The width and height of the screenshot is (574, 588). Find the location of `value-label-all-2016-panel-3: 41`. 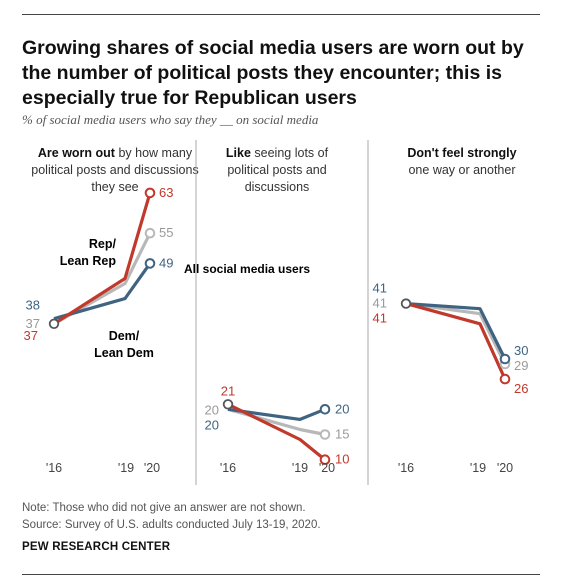

value-label-all-2016-panel-3: 41 is located at coordinates (380, 303).